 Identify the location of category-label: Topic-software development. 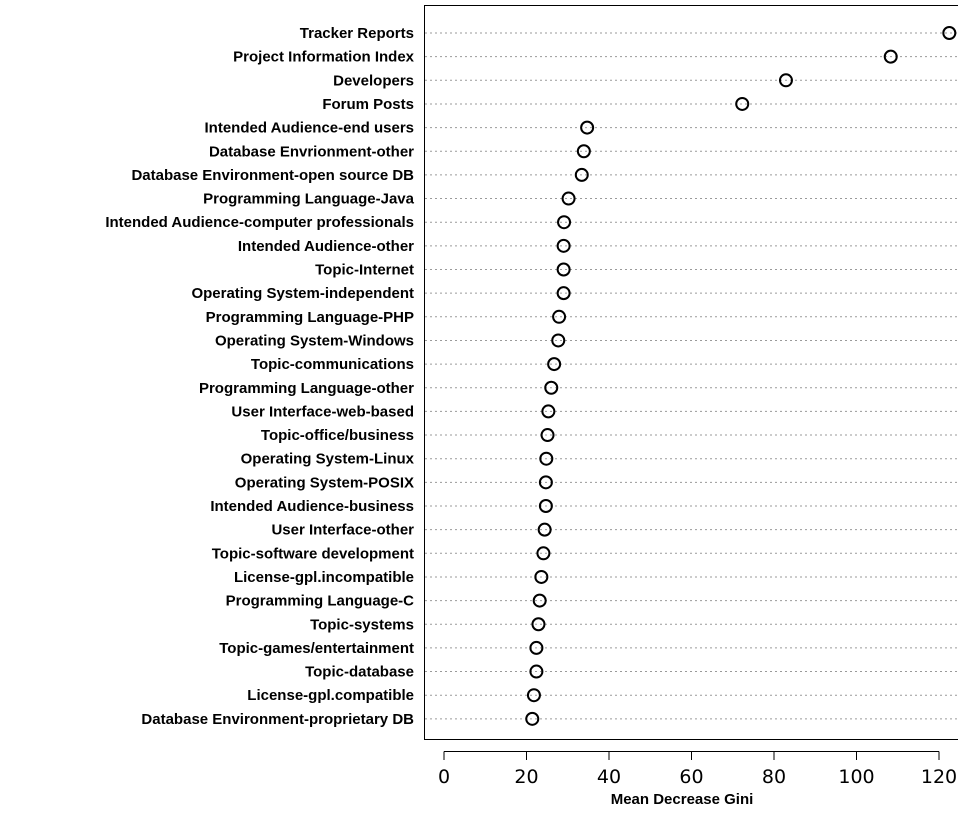
(313, 553).